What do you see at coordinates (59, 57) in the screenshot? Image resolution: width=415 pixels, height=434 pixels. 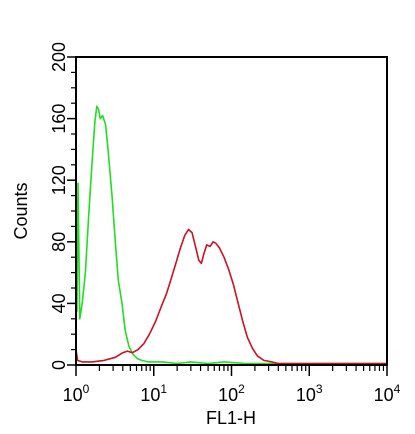 I see `y-tick-label: 200` at bounding box center [59, 57].